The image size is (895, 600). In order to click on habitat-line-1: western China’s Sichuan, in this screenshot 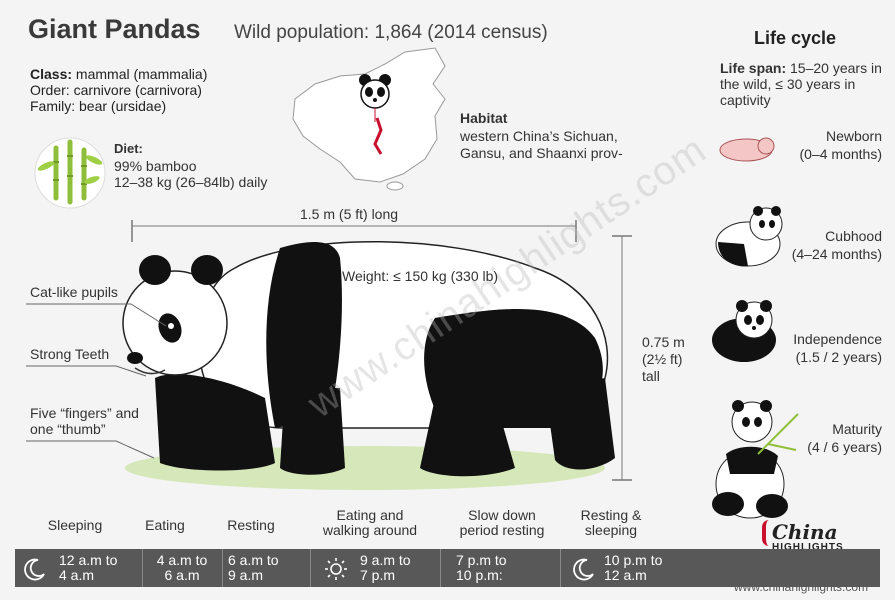, I will do `click(539, 136)`.